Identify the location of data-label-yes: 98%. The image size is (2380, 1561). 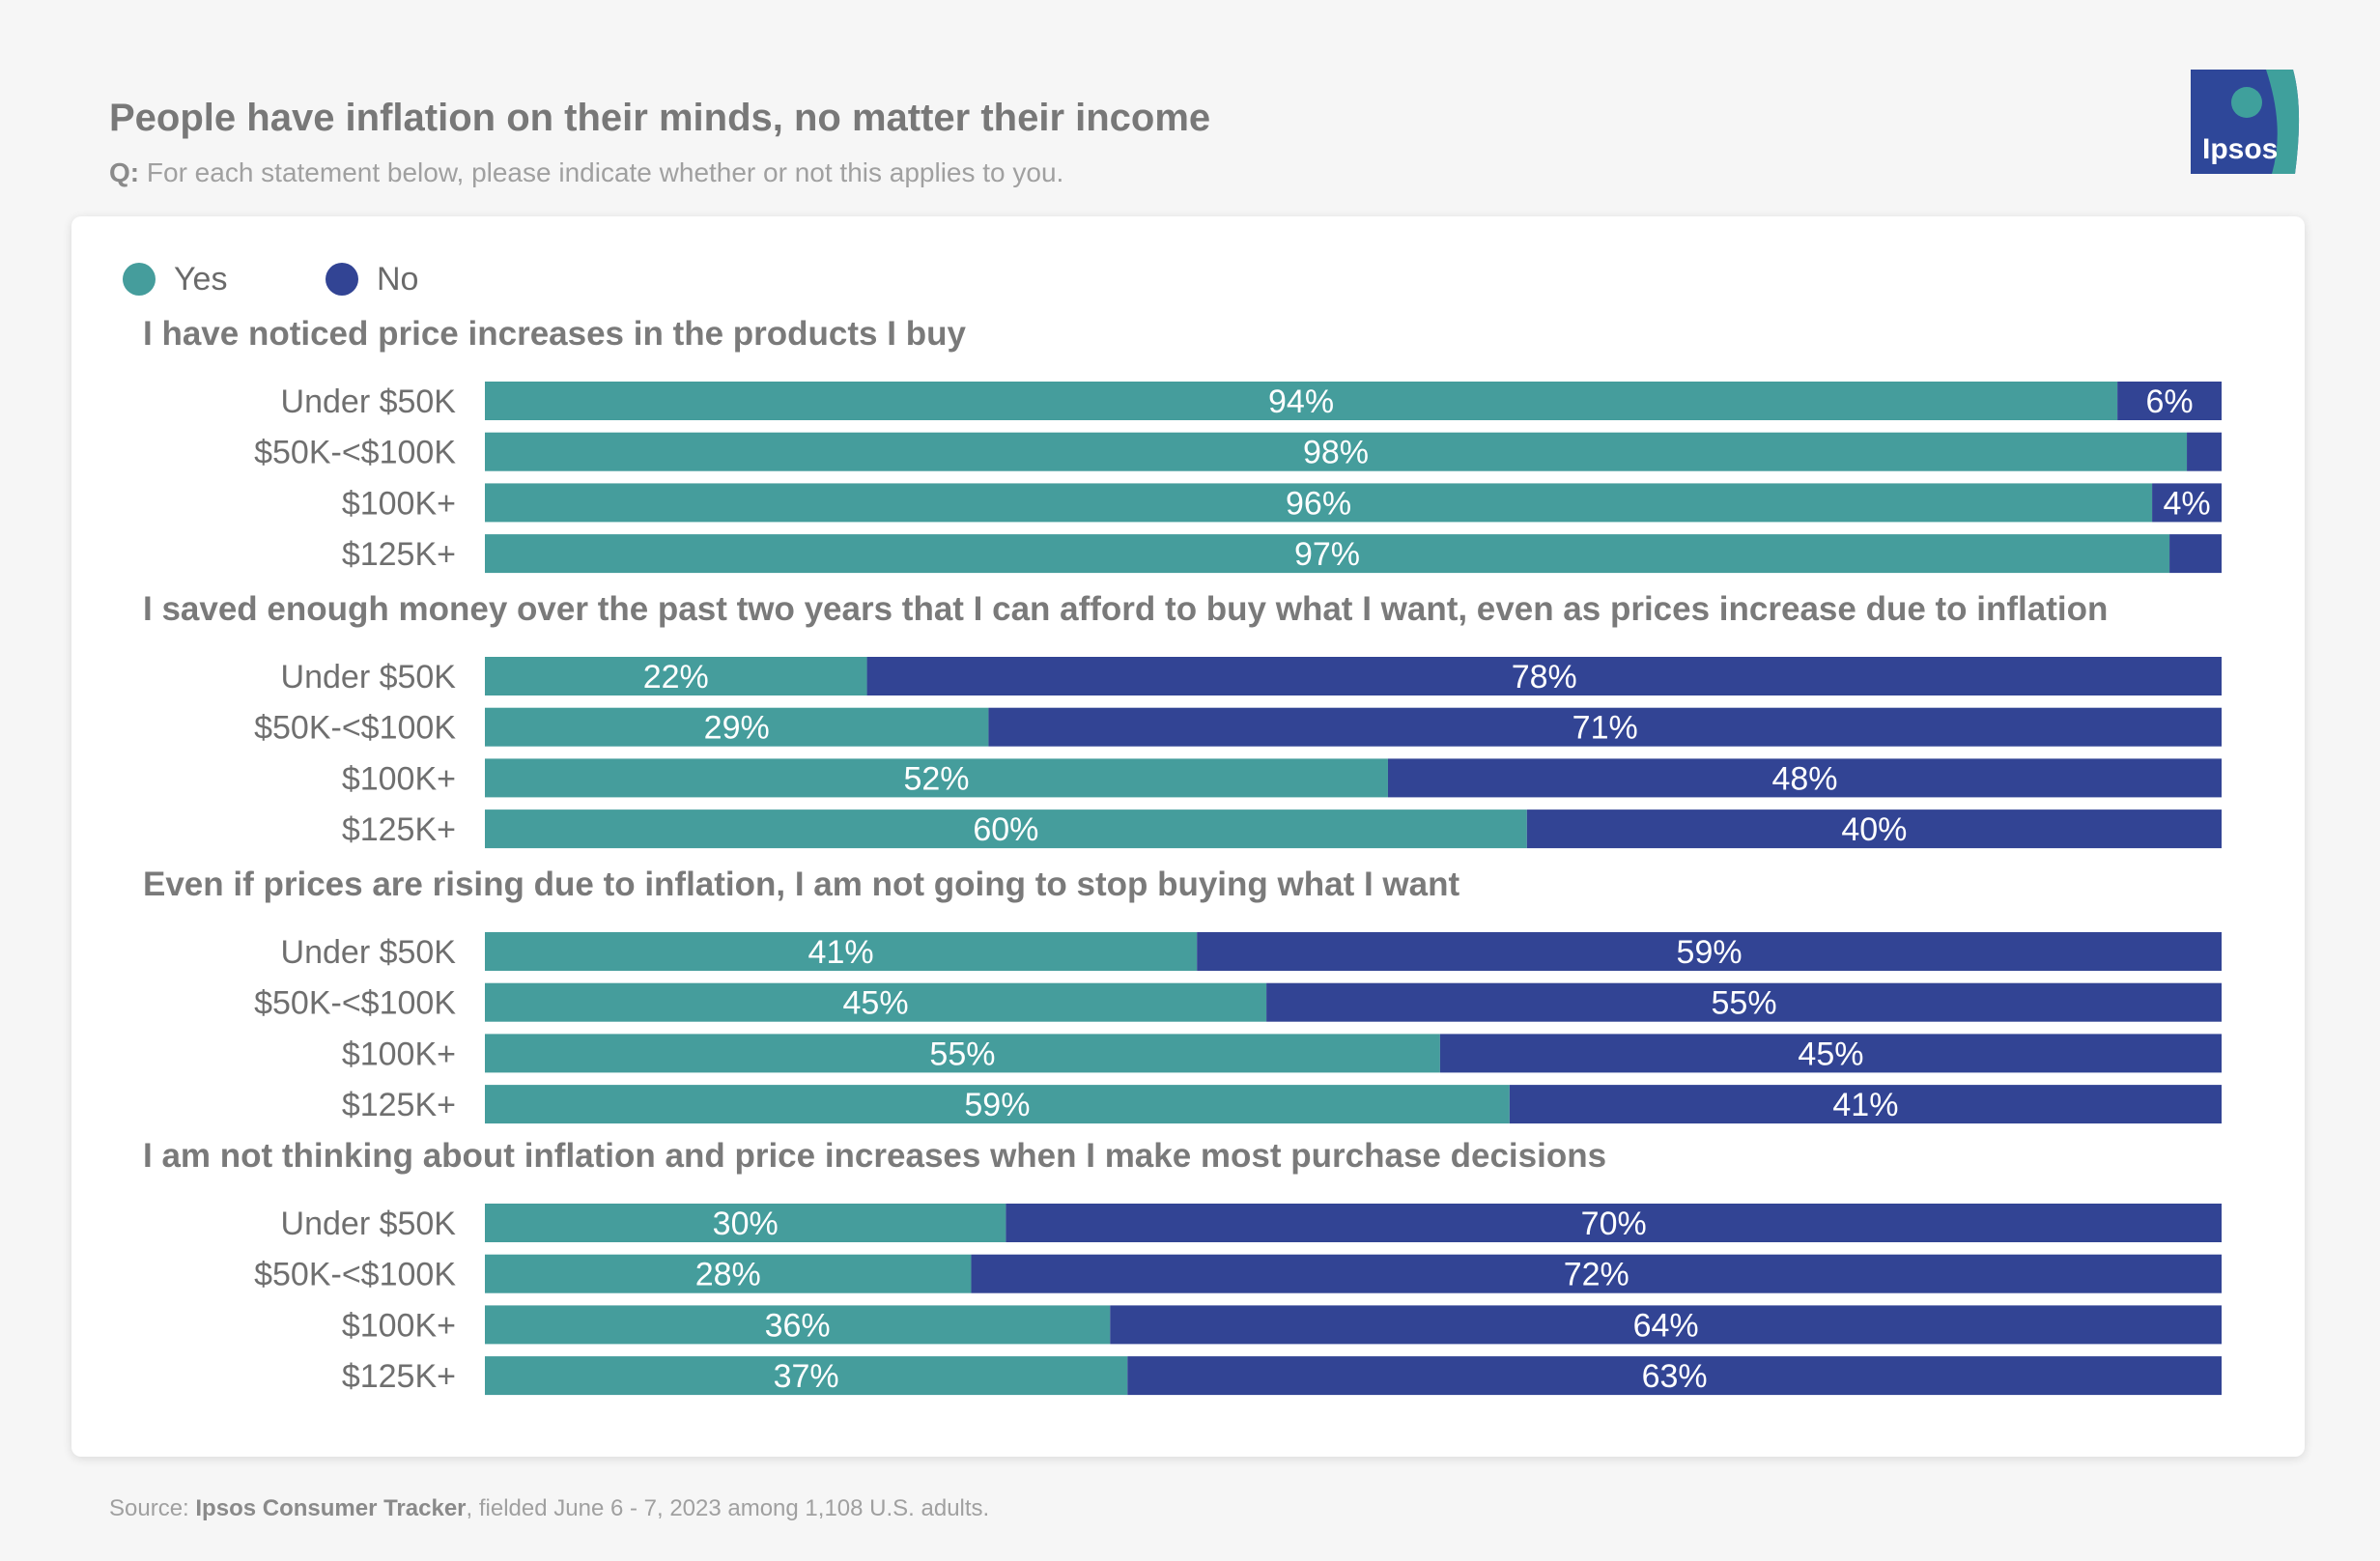
(1336, 453).